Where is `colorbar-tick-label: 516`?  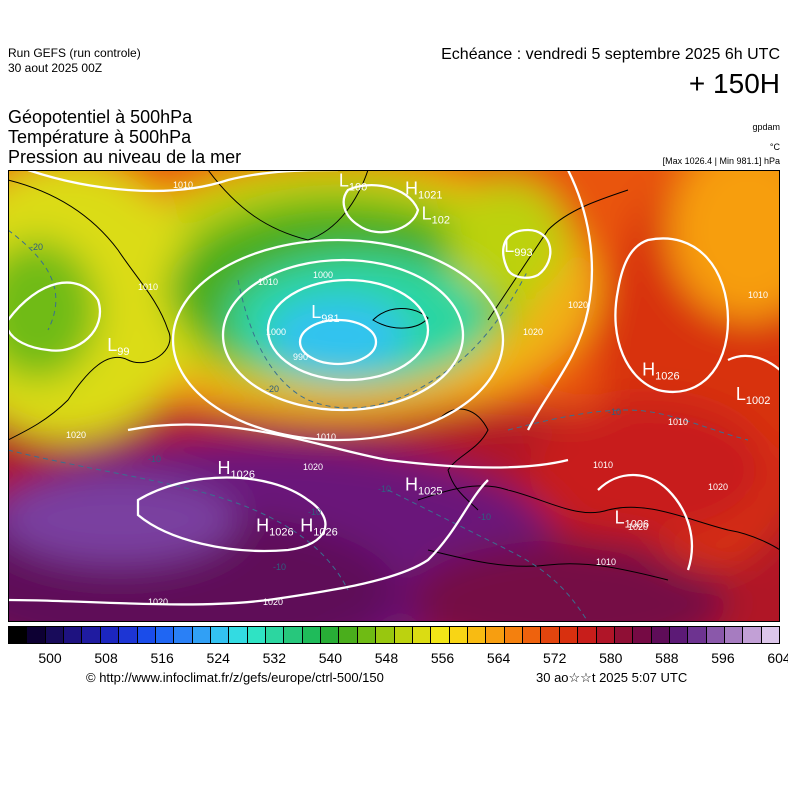
colorbar-tick-label: 516 is located at coordinates (162, 658).